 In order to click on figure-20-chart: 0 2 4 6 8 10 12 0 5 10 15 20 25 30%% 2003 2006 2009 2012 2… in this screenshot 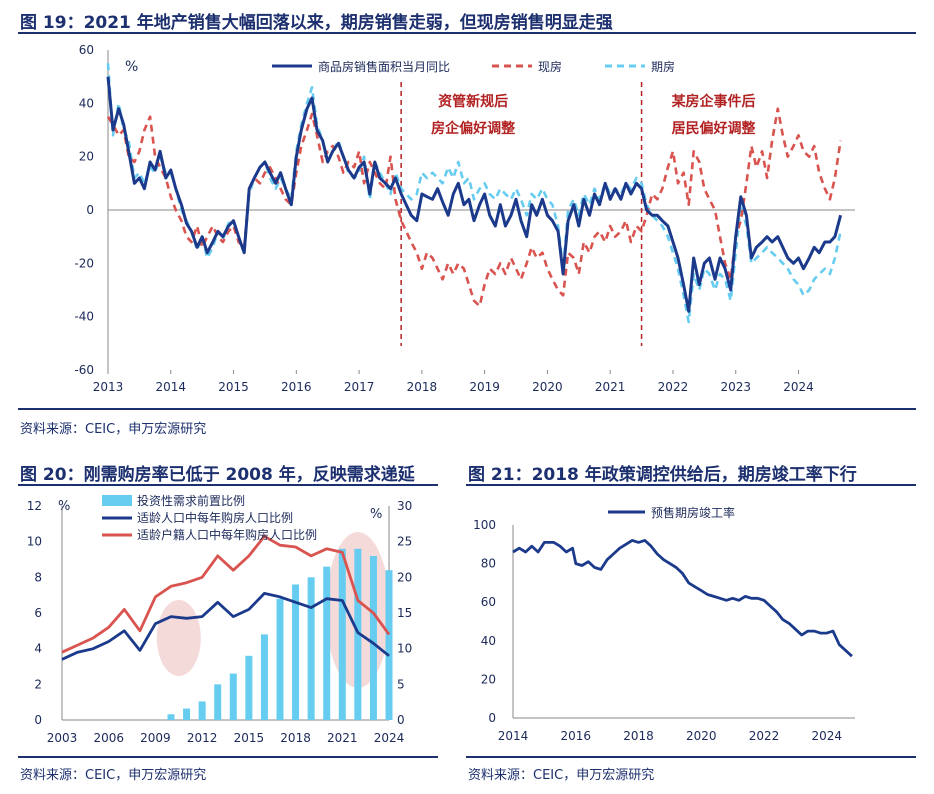, I will do `click(220, 619)`.